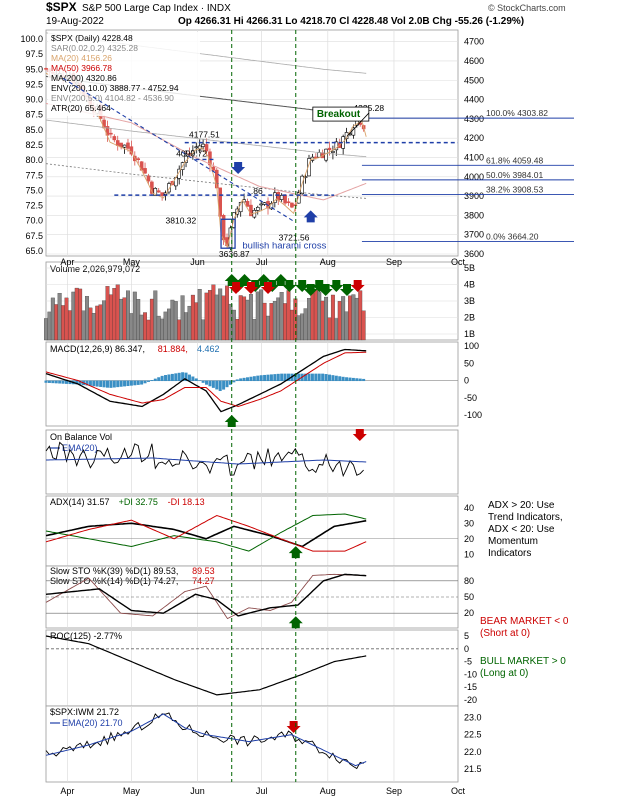 The height and width of the screenshot is (800, 620). What do you see at coordinates (34, 54) in the screenshot?
I see `price-left-tick: 97.5` at bounding box center [34, 54].